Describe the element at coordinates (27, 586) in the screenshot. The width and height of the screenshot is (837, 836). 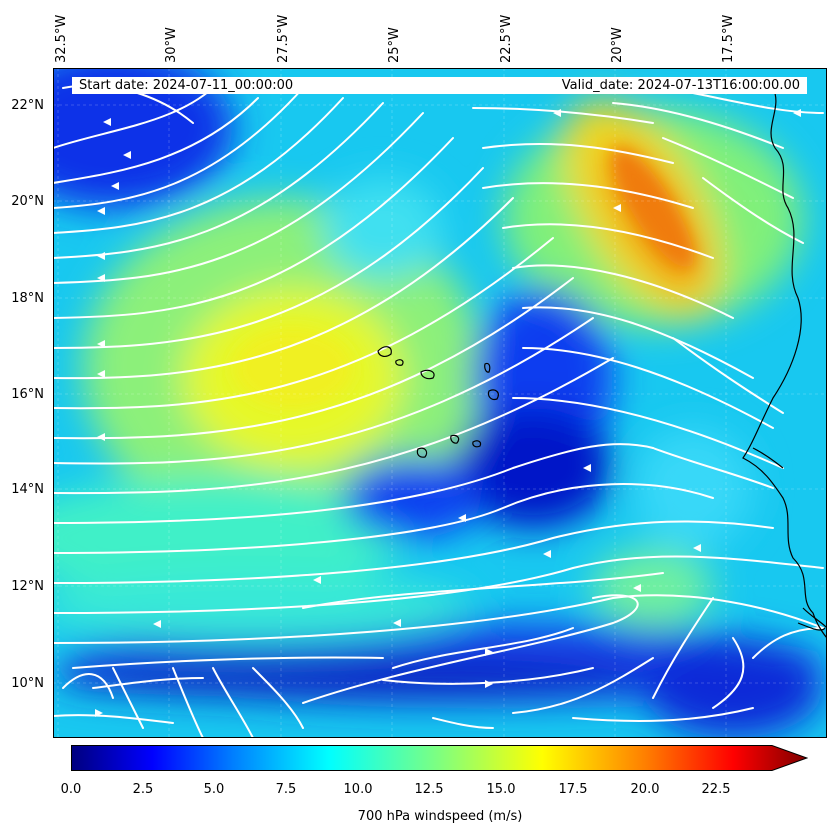
I see `lat-label-12n: 12°N` at that location.